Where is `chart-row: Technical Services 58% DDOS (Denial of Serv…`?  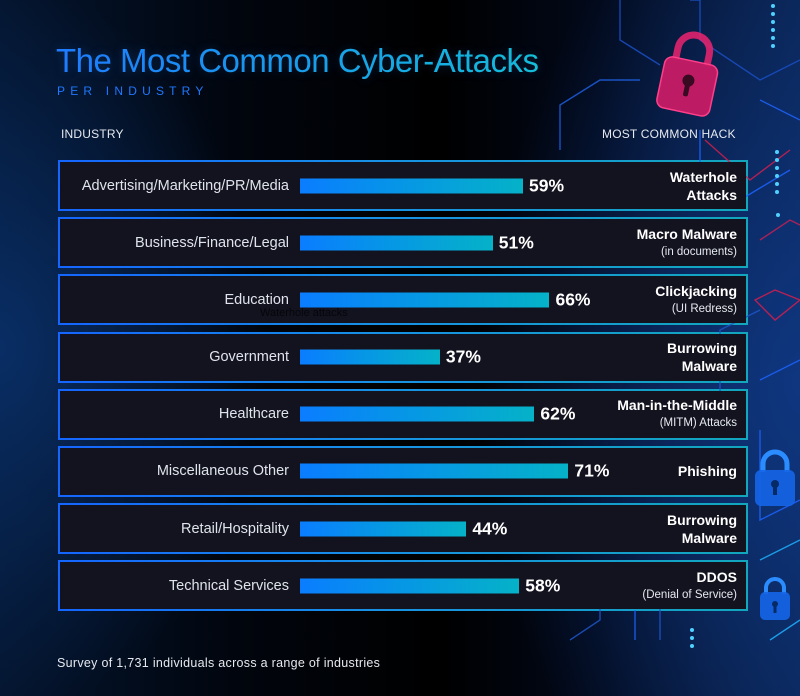 chart-row: Technical Services 58% DDOS (Denial of Serv… is located at coordinates (403, 586).